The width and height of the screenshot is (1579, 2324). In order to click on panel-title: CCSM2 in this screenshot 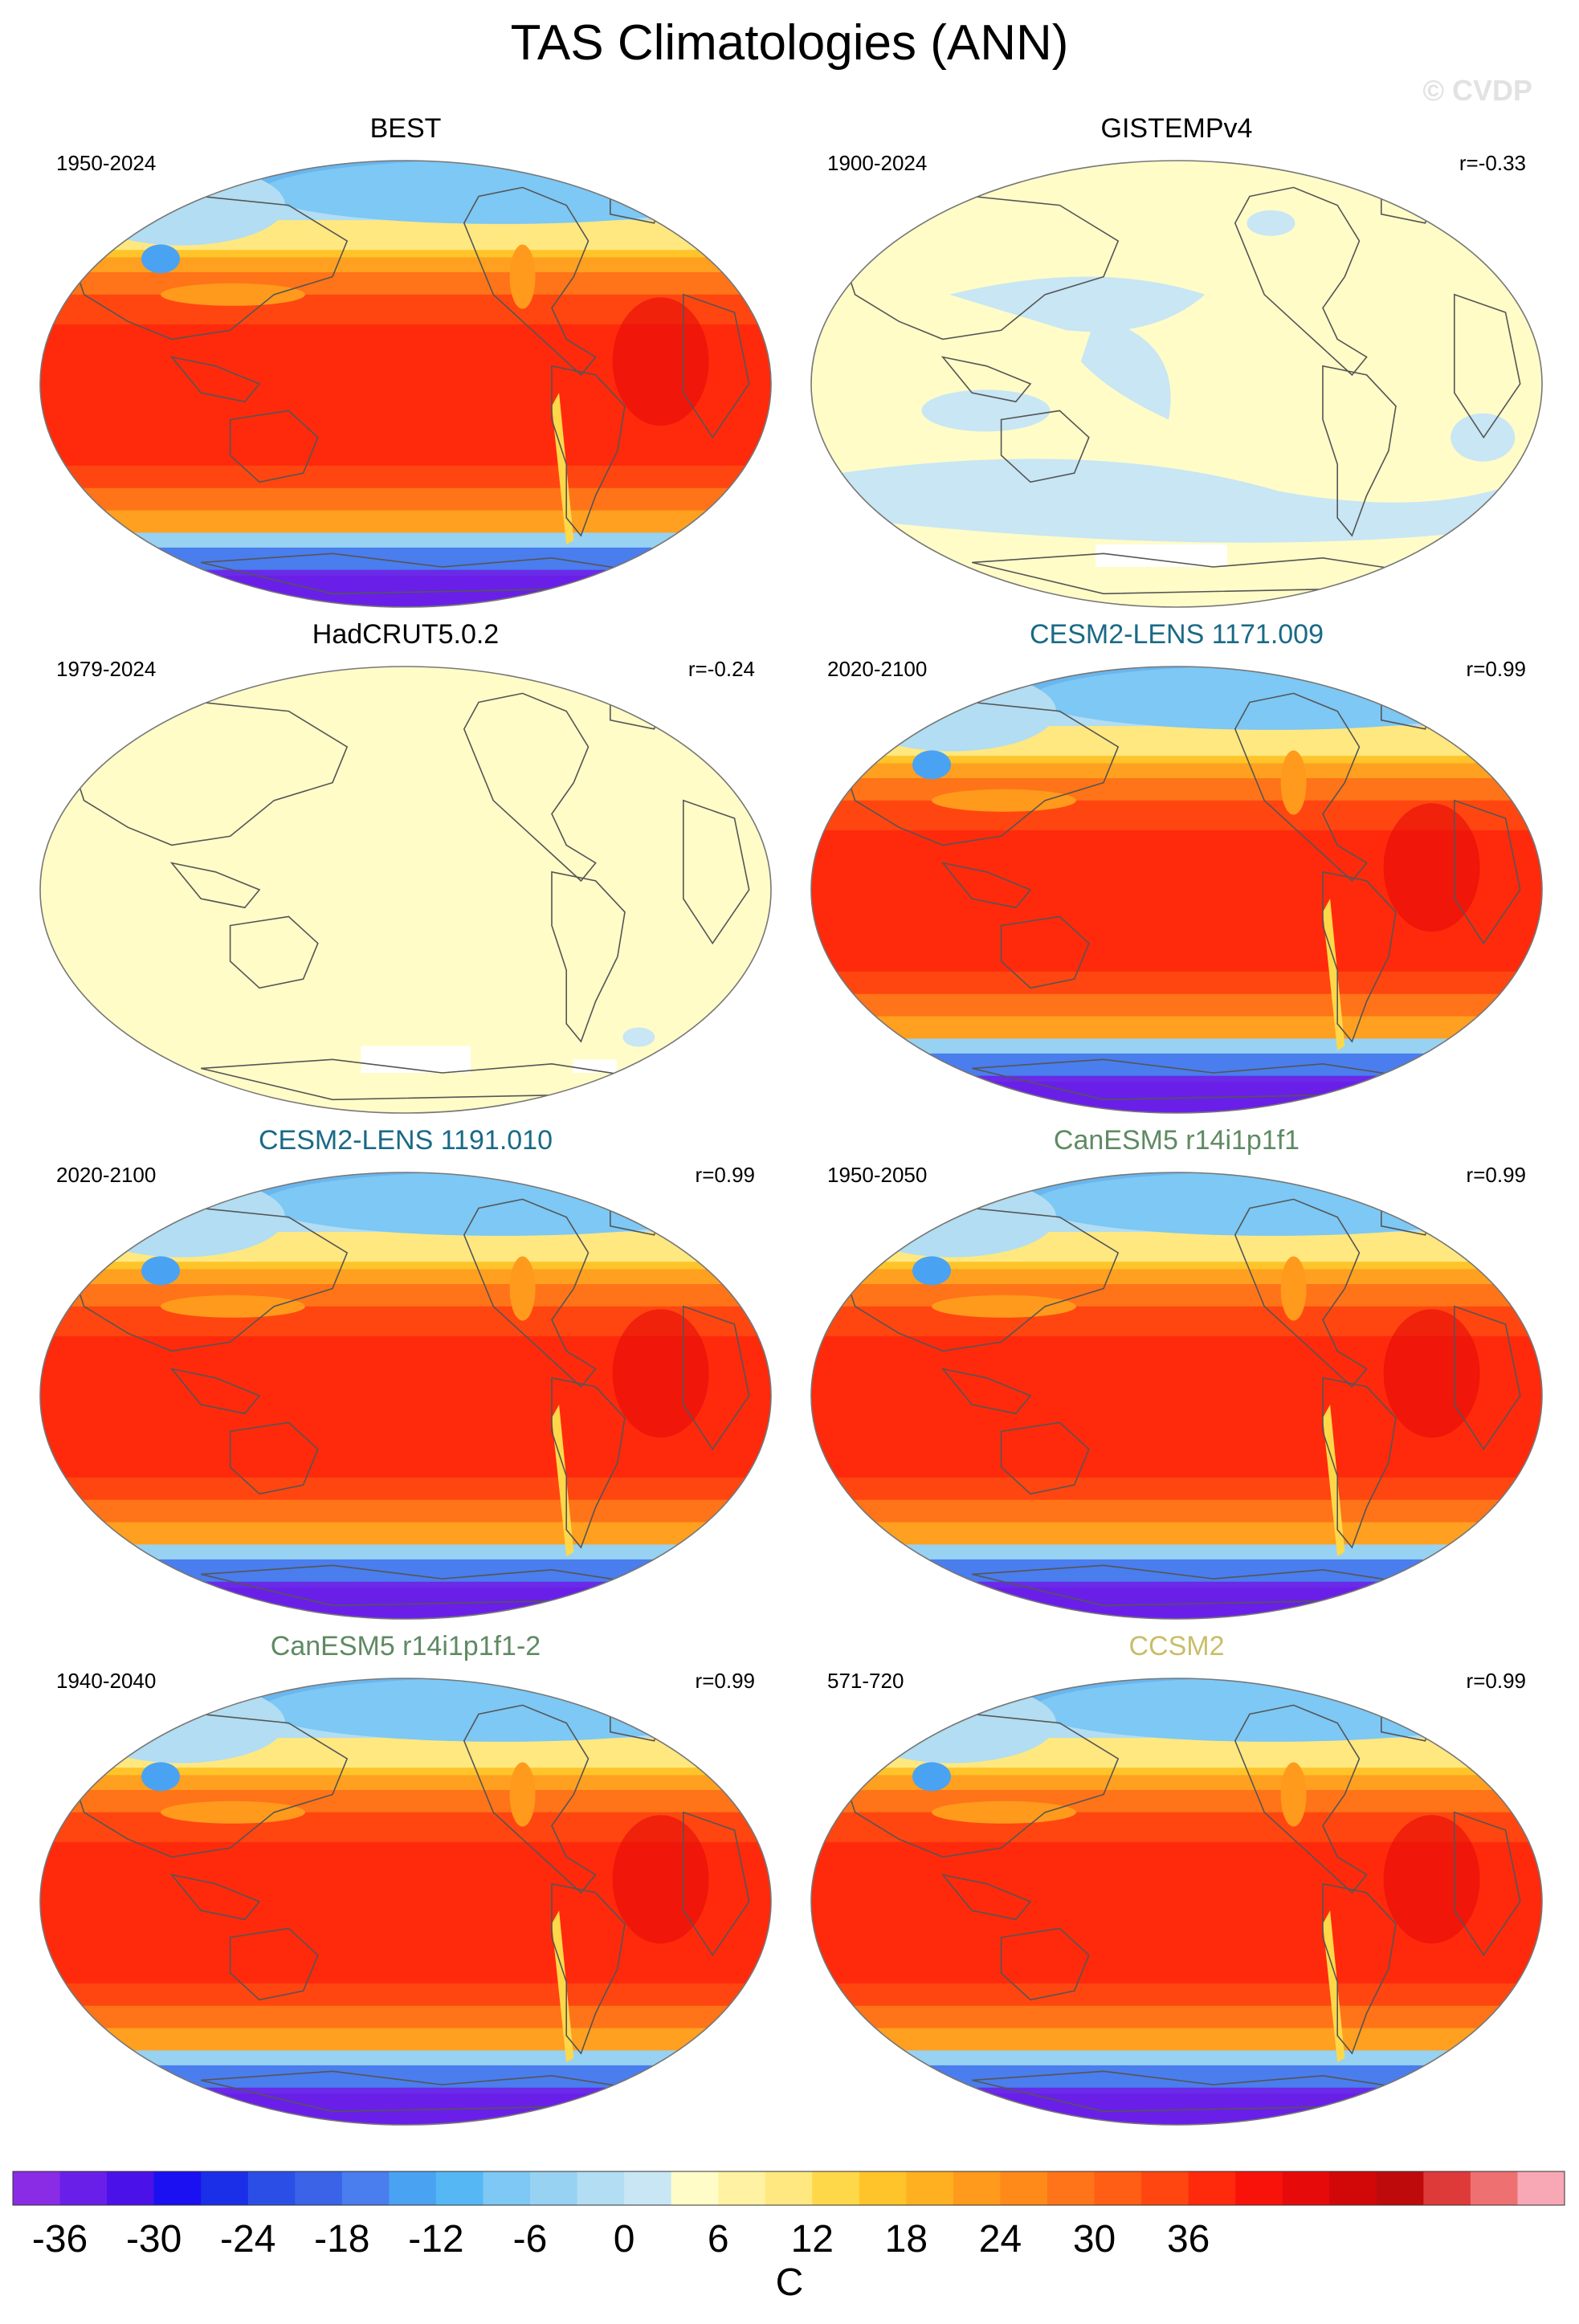, I will do `click(1176, 1646)`.